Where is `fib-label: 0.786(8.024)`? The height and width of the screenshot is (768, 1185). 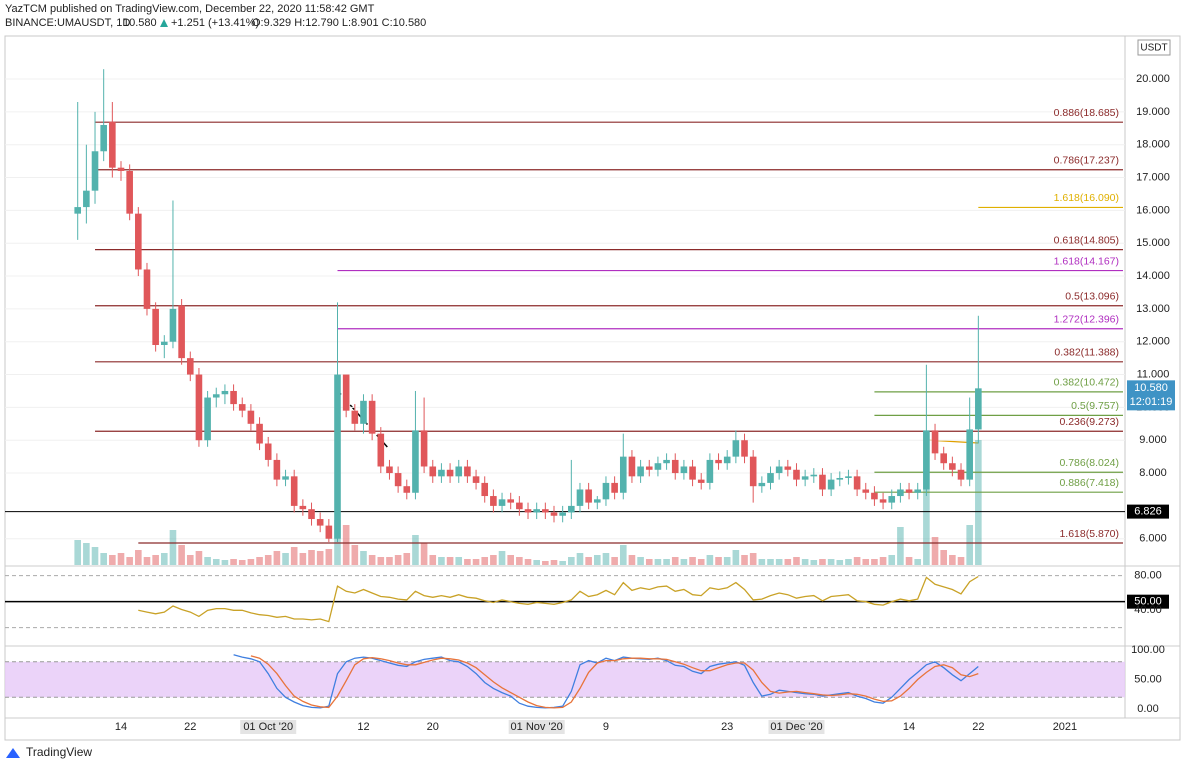
fib-label: 0.786(8.024) is located at coordinates (1089, 463).